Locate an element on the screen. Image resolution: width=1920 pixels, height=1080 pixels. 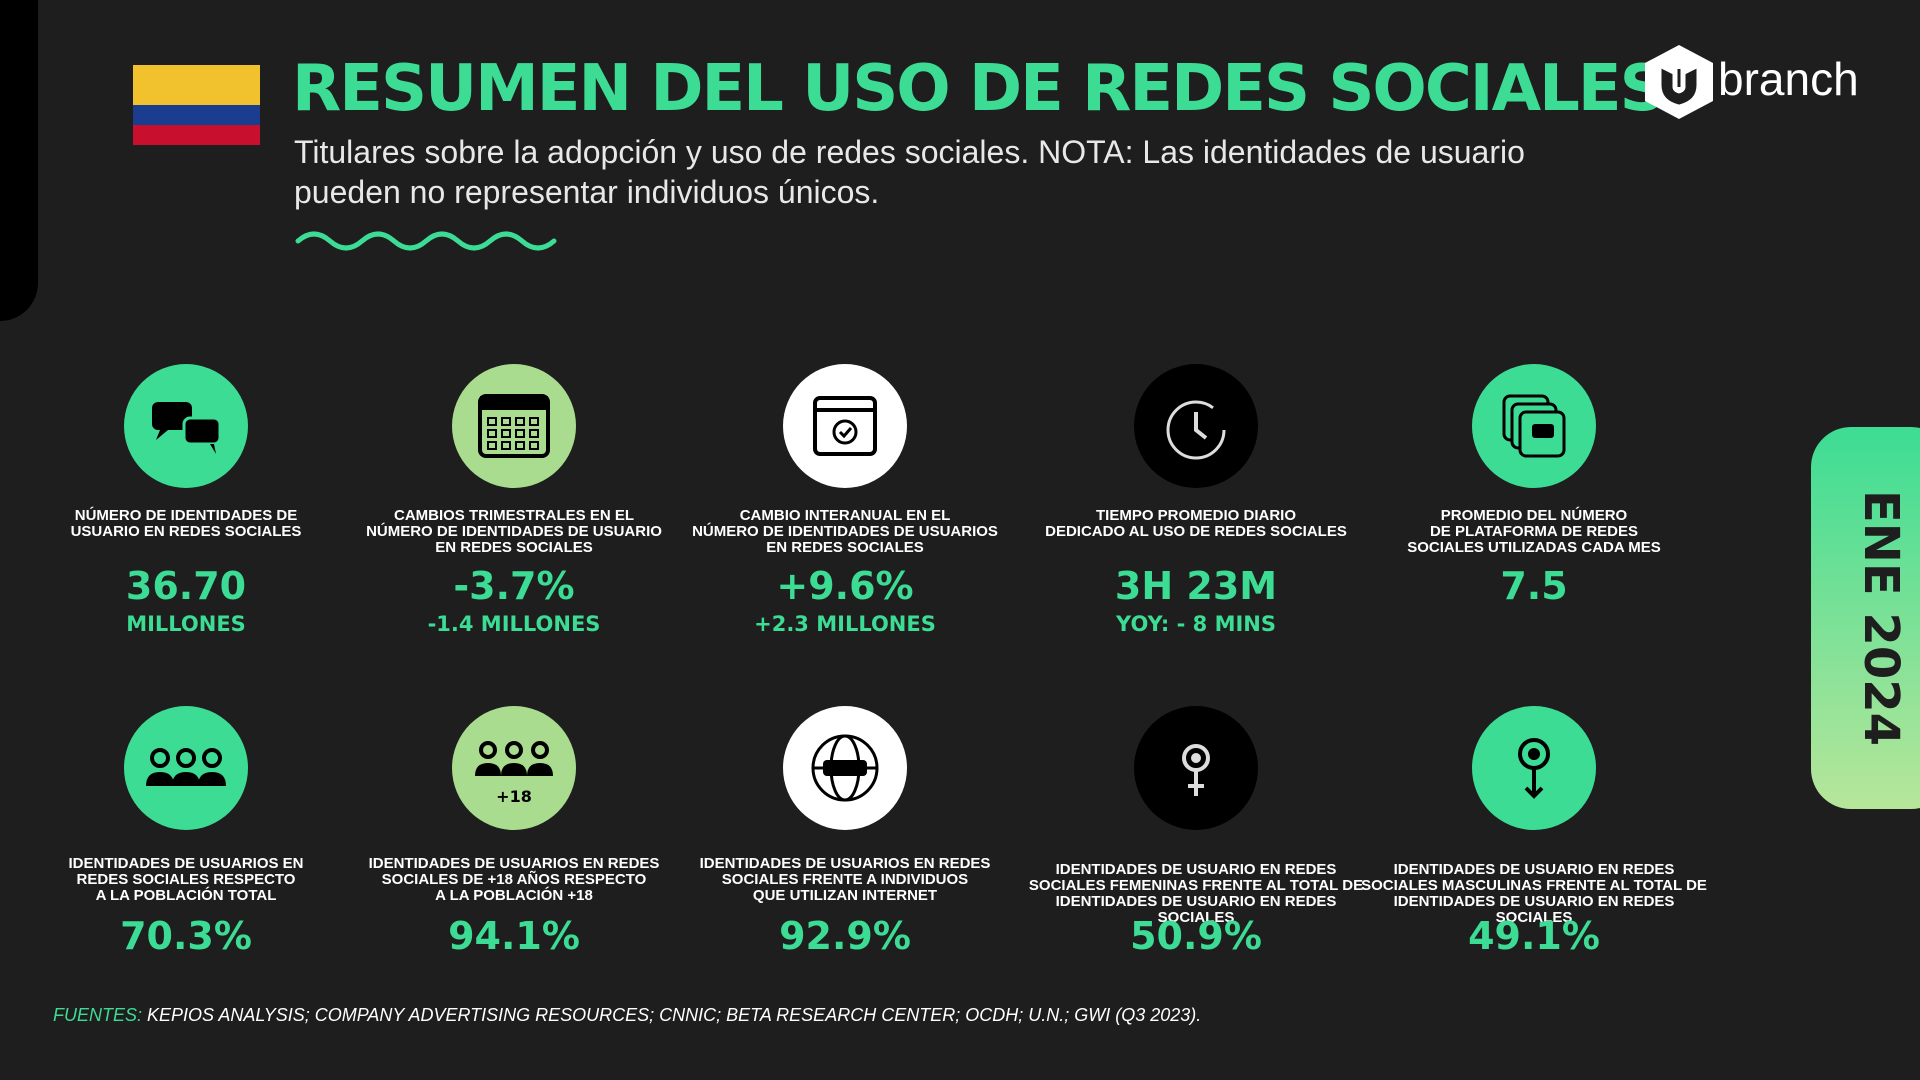
flag is located at coordinates (196, 105).